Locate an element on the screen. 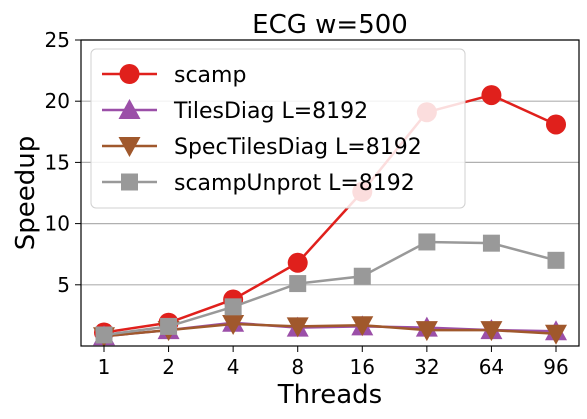 This screenshot has height=419, width=587. y-tick-label: 15 is located at coordinates (57, 162).